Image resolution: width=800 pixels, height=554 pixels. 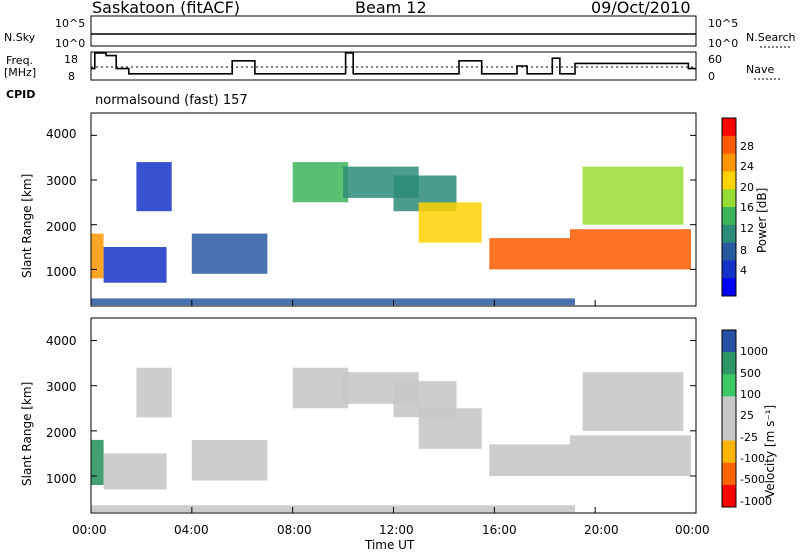 What do you see at coordinates (61, 272) in the screenshot?
I see `power-range-tick: 1000` at bounding box center [61, 272].